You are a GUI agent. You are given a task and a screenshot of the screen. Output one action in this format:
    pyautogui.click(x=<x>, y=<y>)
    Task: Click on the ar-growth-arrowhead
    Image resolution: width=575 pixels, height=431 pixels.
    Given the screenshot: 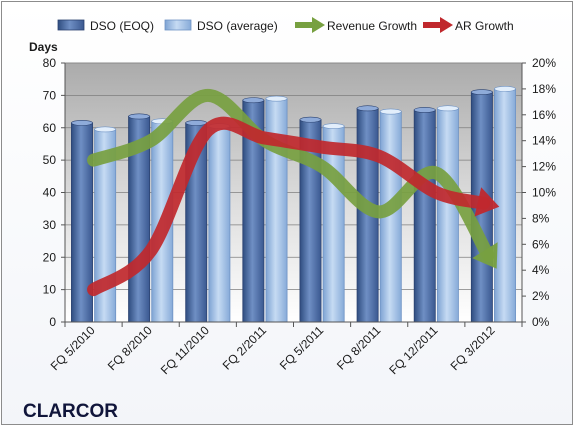 What is the action you would take?
    pyautogui.click(x=487, y=202)
    